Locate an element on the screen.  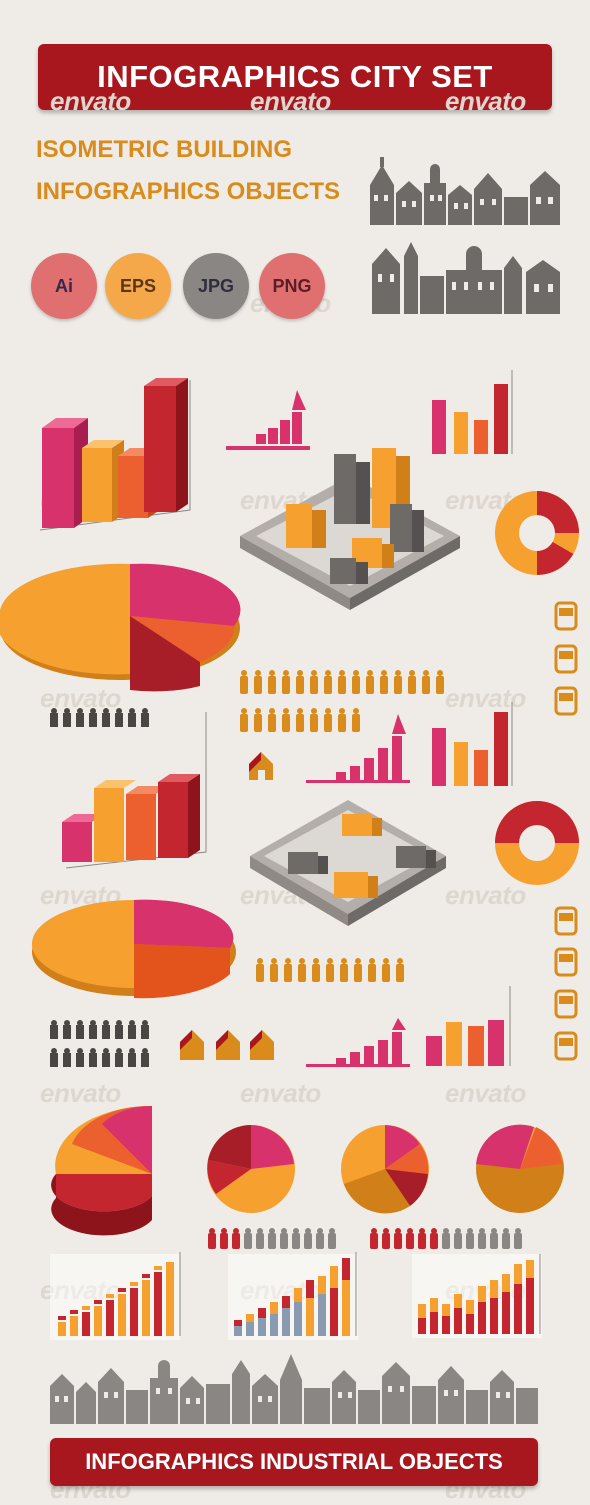
header-title: INFOGRAPHICS CITY SET is located at coordinates (295, 76).